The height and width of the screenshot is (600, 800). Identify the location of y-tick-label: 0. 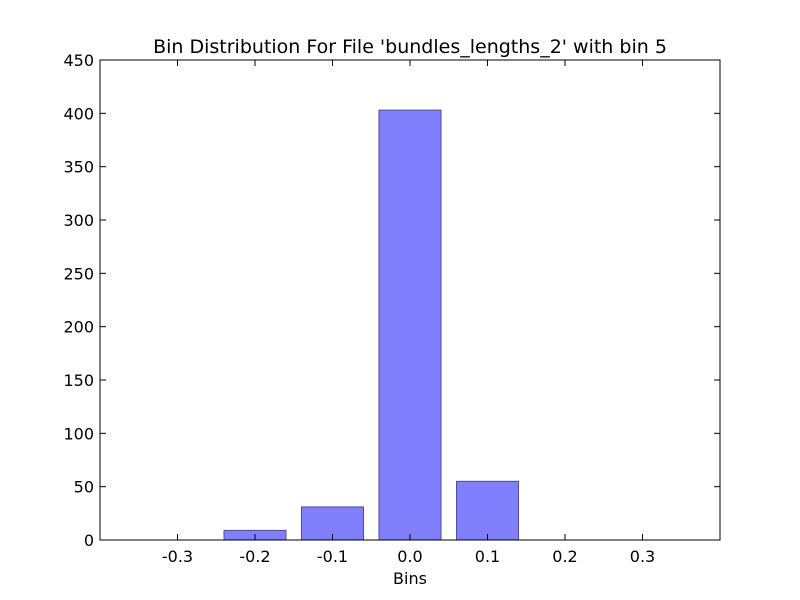
(89, 540).